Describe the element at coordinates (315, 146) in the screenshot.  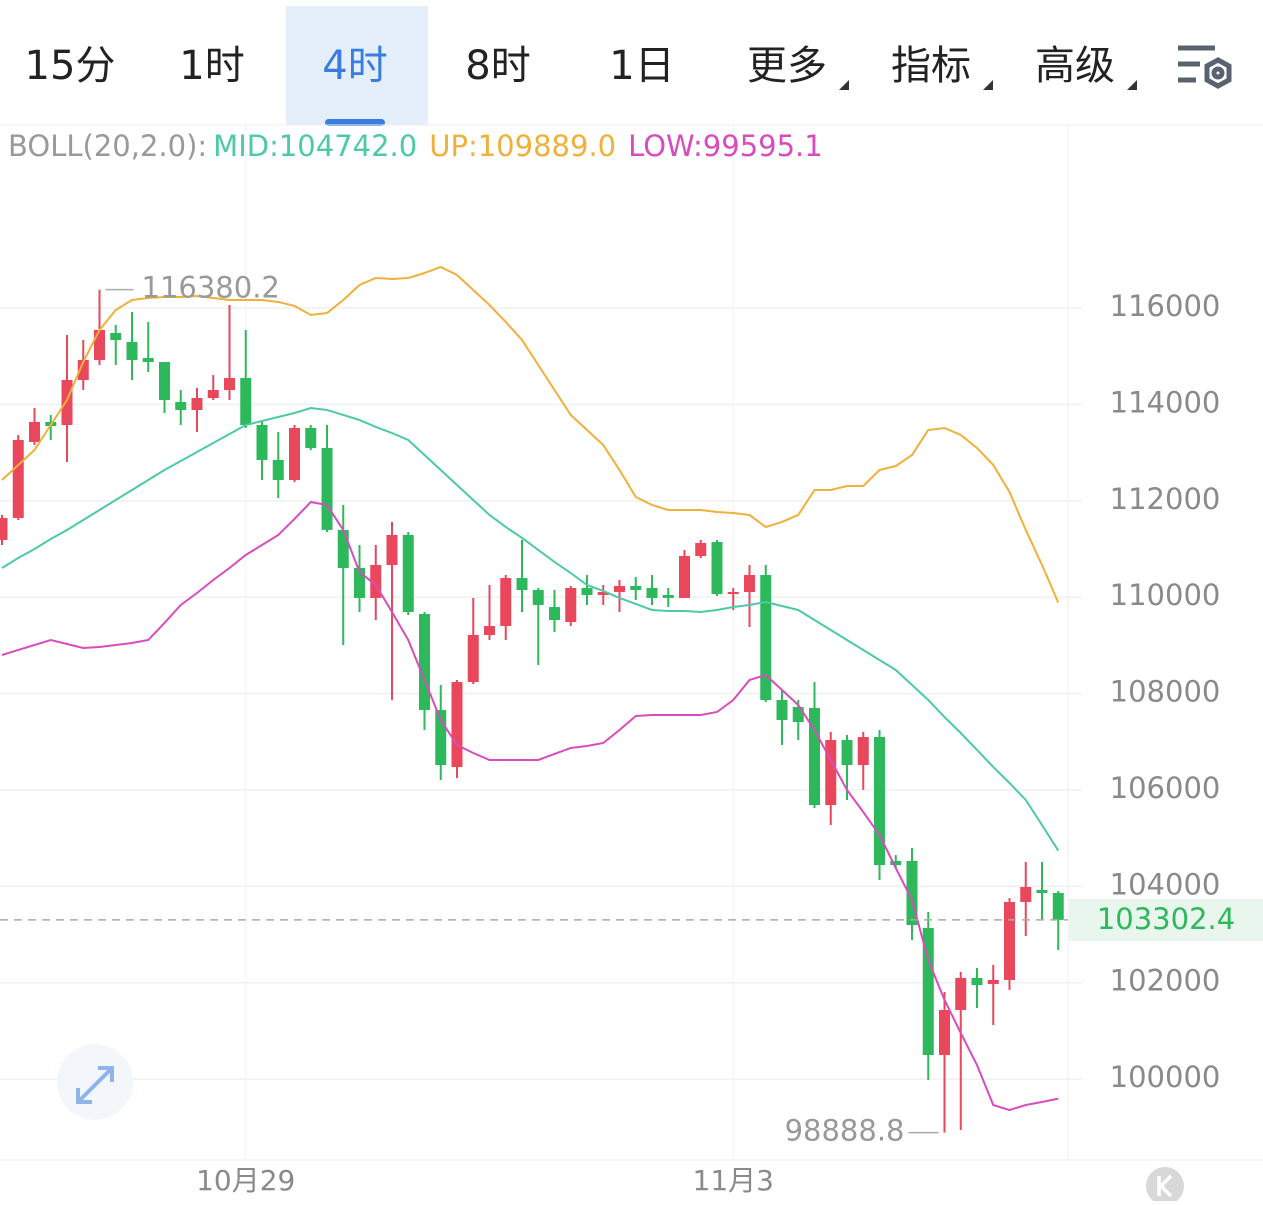
I see `legend-item: MID:104742.0` at that location.